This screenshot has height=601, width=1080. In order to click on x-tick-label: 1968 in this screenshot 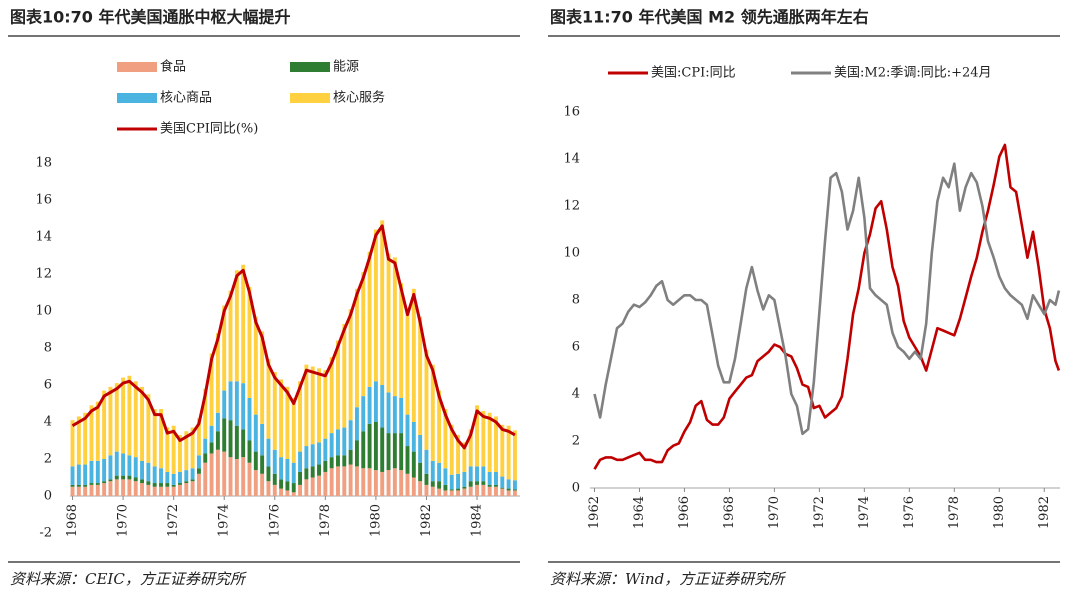, I will do `click(72, 520)`.